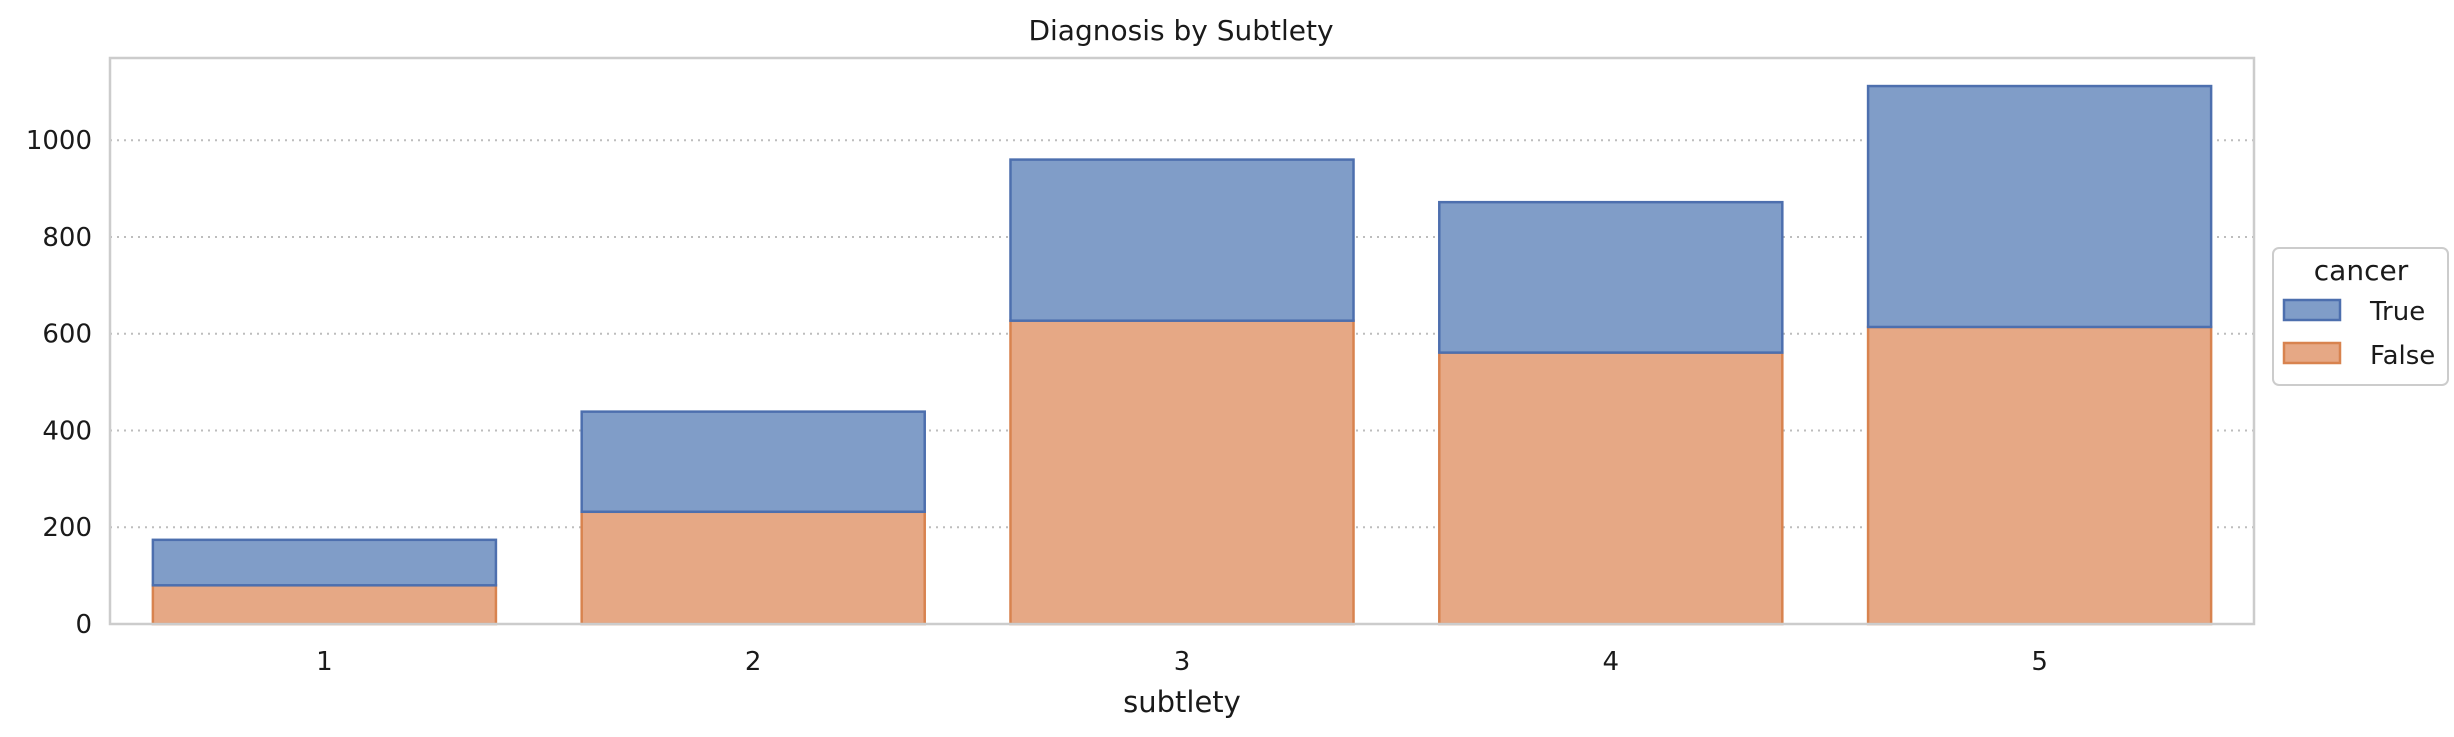 The width and height of the screenshot is (2454, 737). Describe the element at coordinates (67, 431) in the screenshot. I see `y-tick-label: 400` at that location.